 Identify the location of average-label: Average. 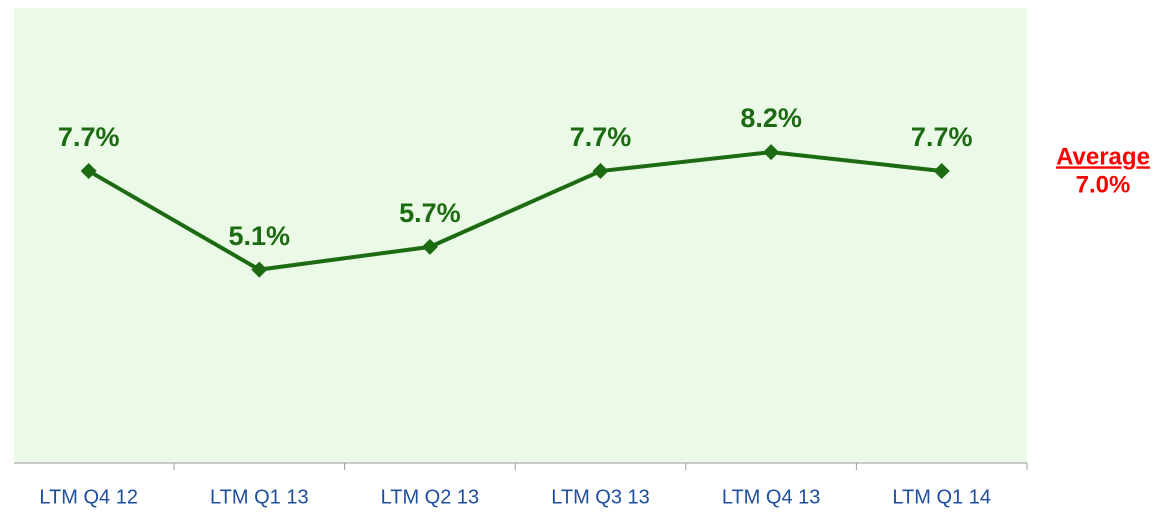
(1103, 156).